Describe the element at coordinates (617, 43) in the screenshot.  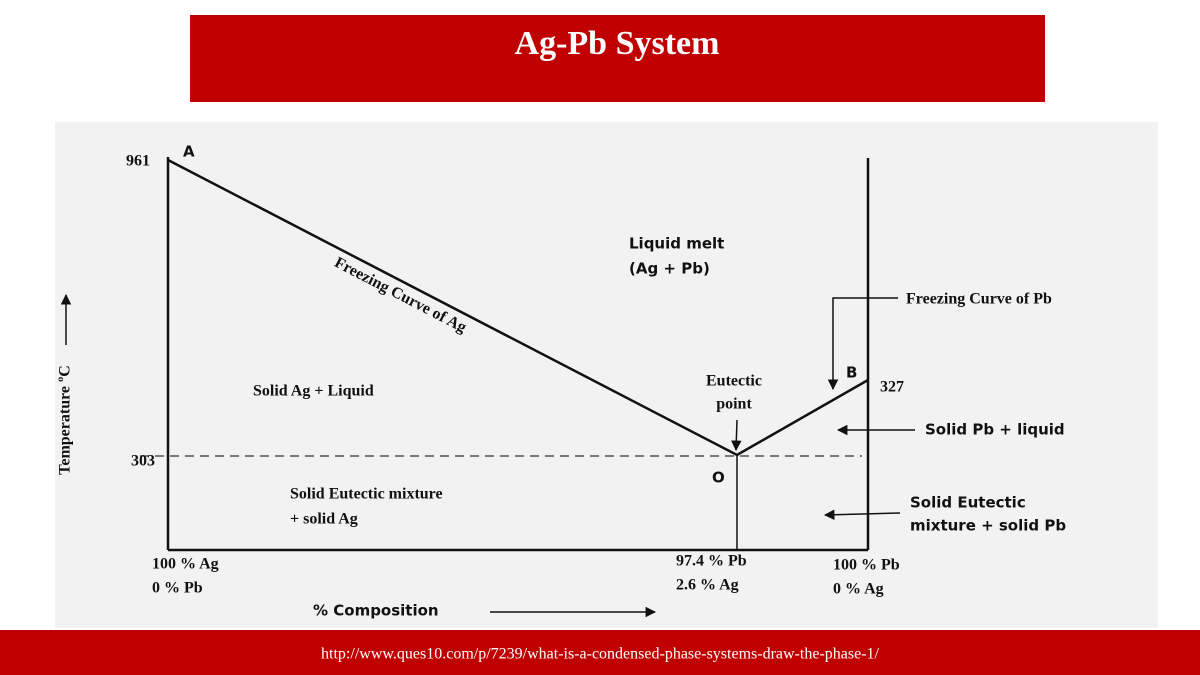
I see `slide-title: Ag-Pb System` at that location.